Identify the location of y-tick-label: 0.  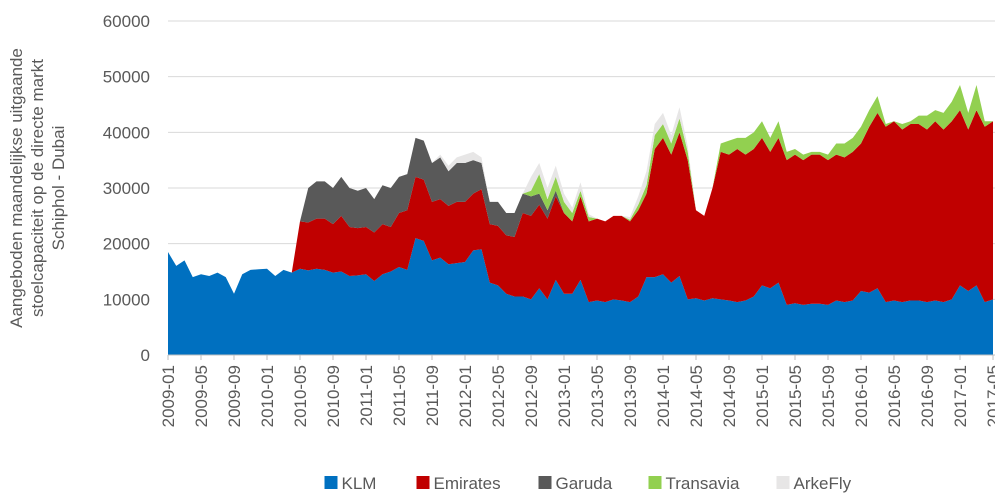
(145, 355).